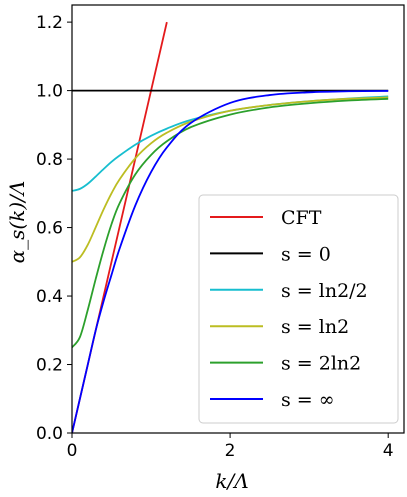  I want to click on legend-label-4: s = 2ln2, so click(321, 364).